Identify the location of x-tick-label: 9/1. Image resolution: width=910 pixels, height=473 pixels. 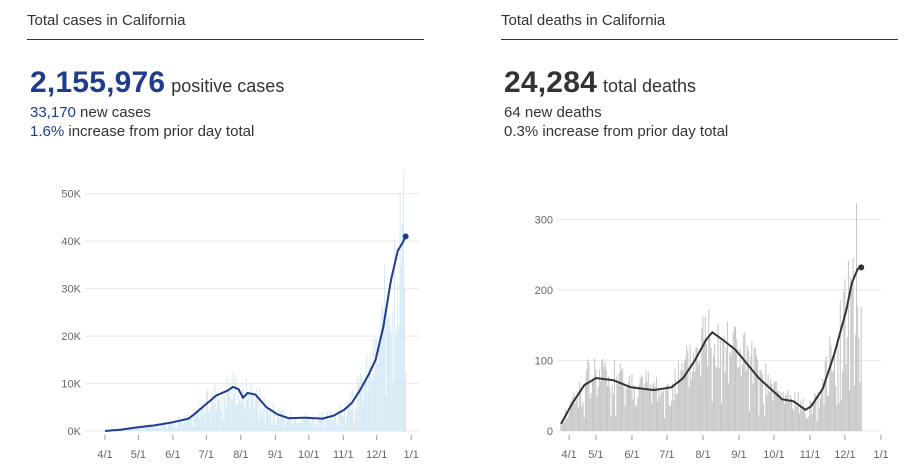
(738, 455).